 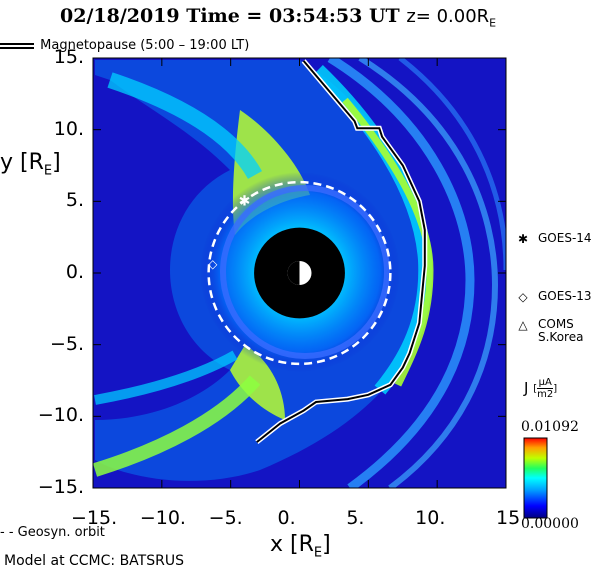 I want to click on goes-14-marker: ✱, so click(x=245, y=201).